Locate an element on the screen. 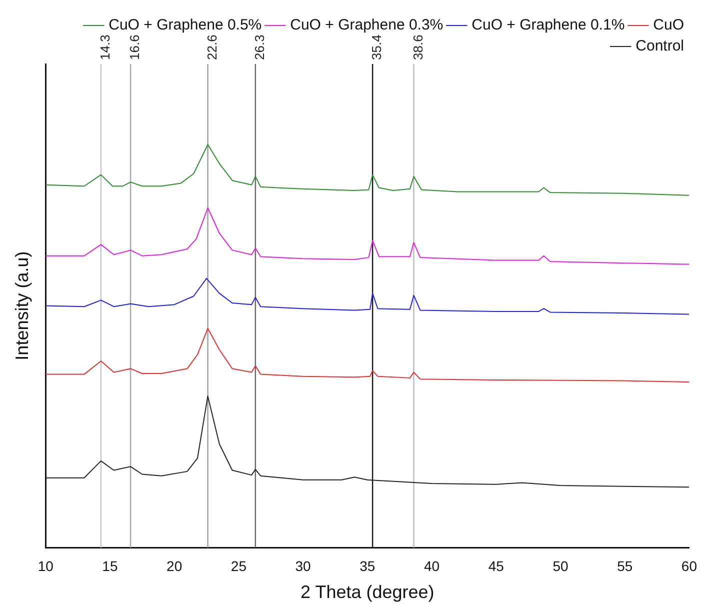  x-tick-label: 50 is located at coordinates (560, 566).